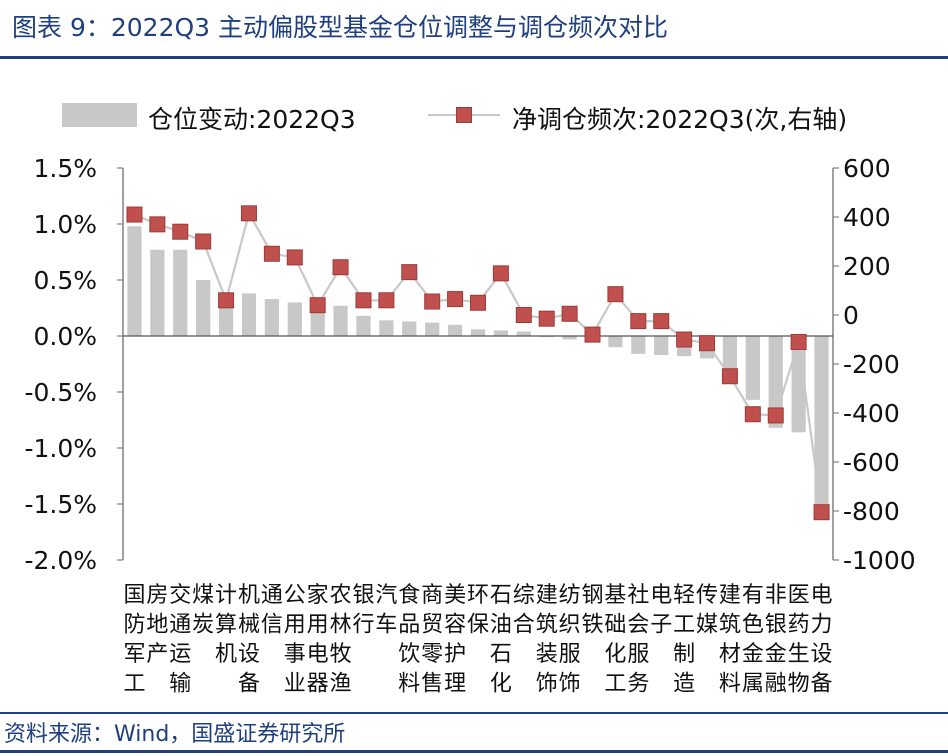  What do you see at coordinates (547, 640) in the screenshot?
I see `category-label: 建筑装饰` at bounding box center [547, 640].